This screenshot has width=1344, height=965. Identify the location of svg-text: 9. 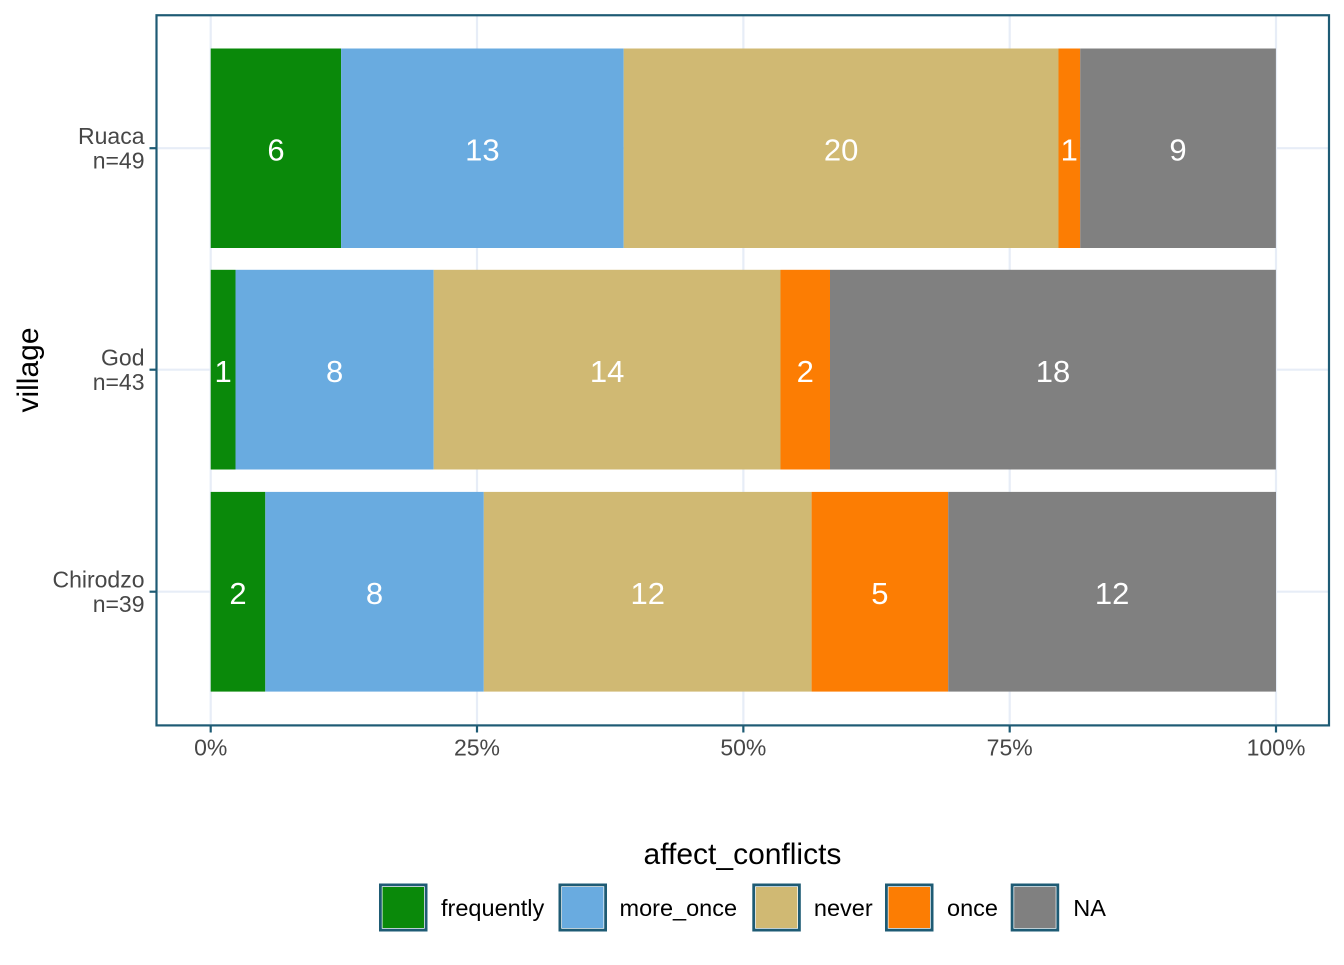
(1177, 149).